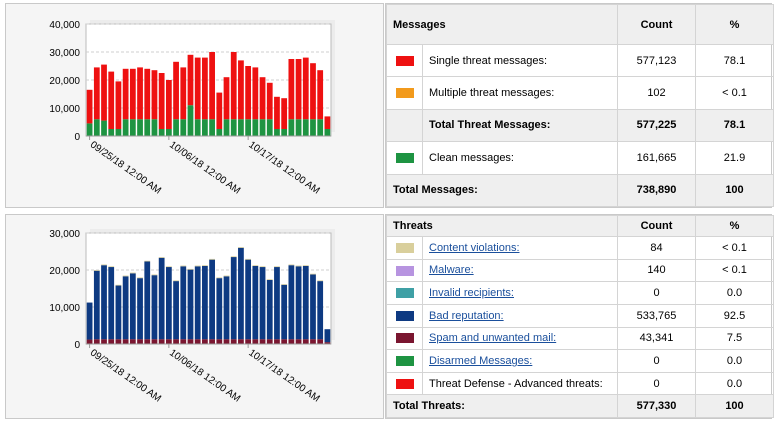 The image size is (777, 422). What do you see at coordinates (580, 338) in the screenshot?
I see `table-row: Spam and unwanted mail: 43,341 7.5` at bounding box center [580, 338].